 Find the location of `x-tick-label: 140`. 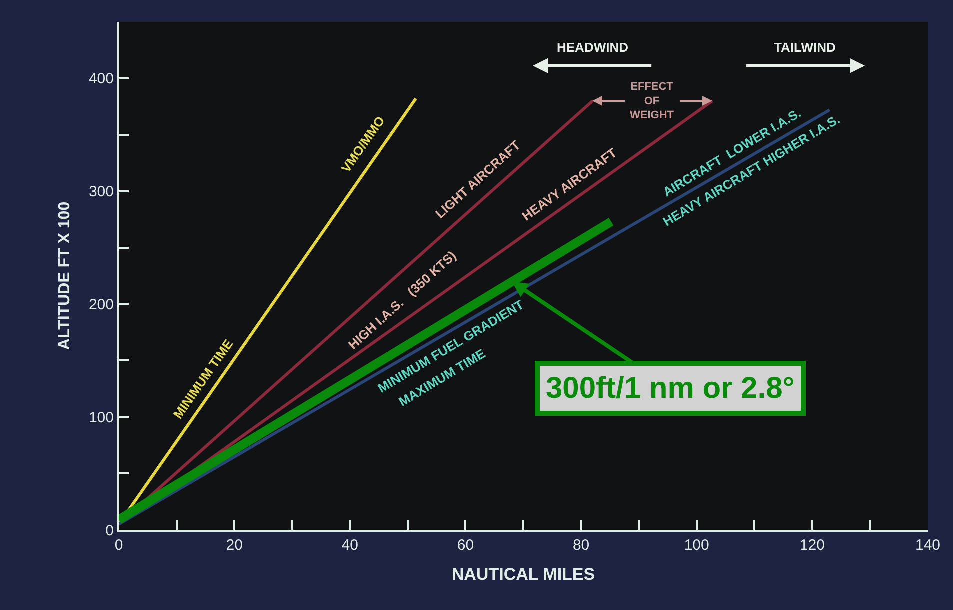

x-tick-label: 140 is located at coordinates (928, 545).